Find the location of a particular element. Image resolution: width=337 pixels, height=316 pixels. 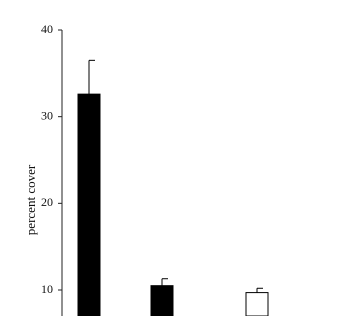

y-tick-label: 20 is located at coordinates (47, 202).